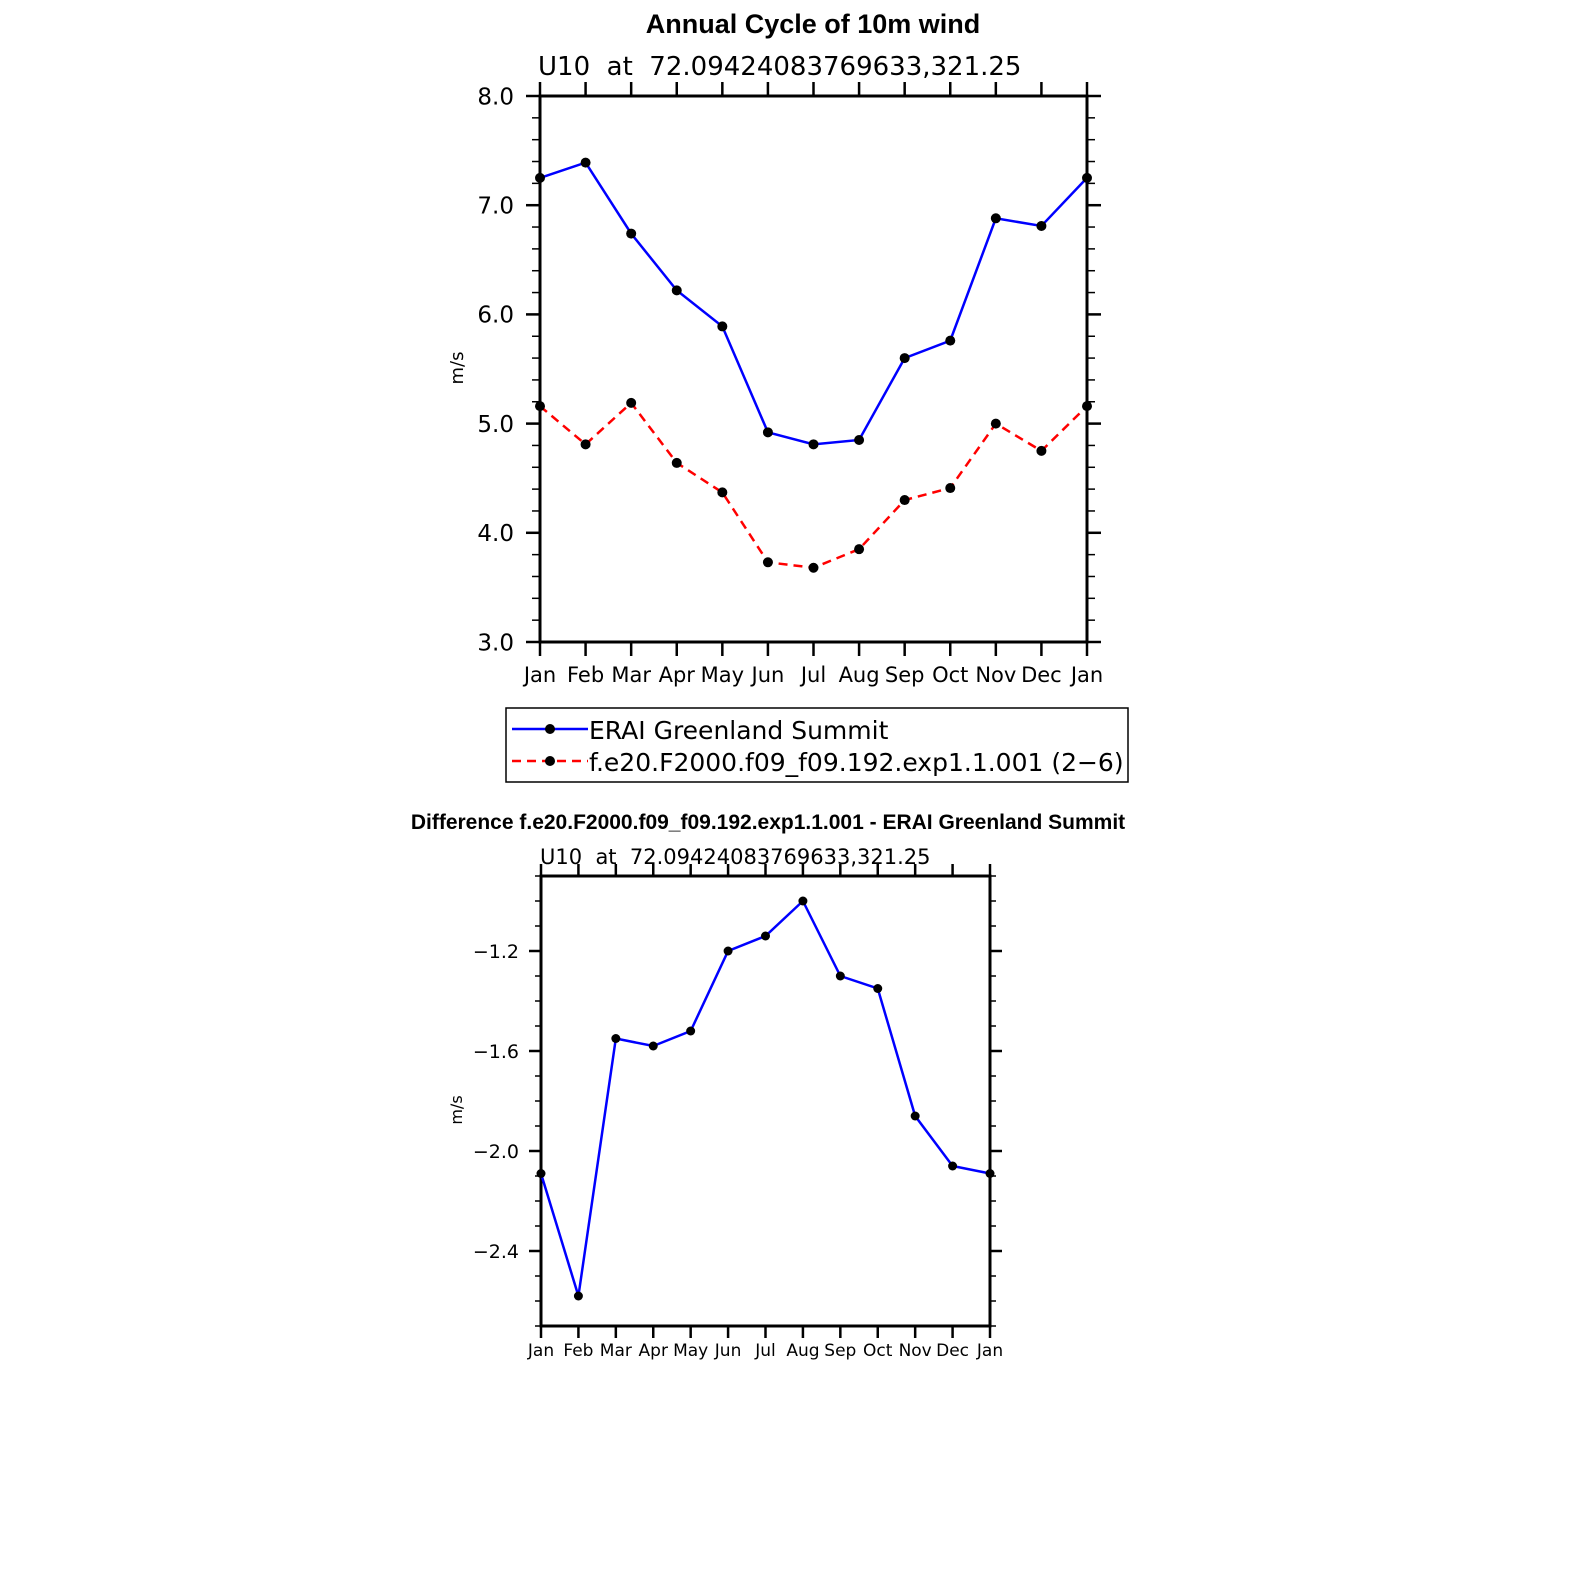  I want to click on y-tick-label: 4.0, so click(495, 534).